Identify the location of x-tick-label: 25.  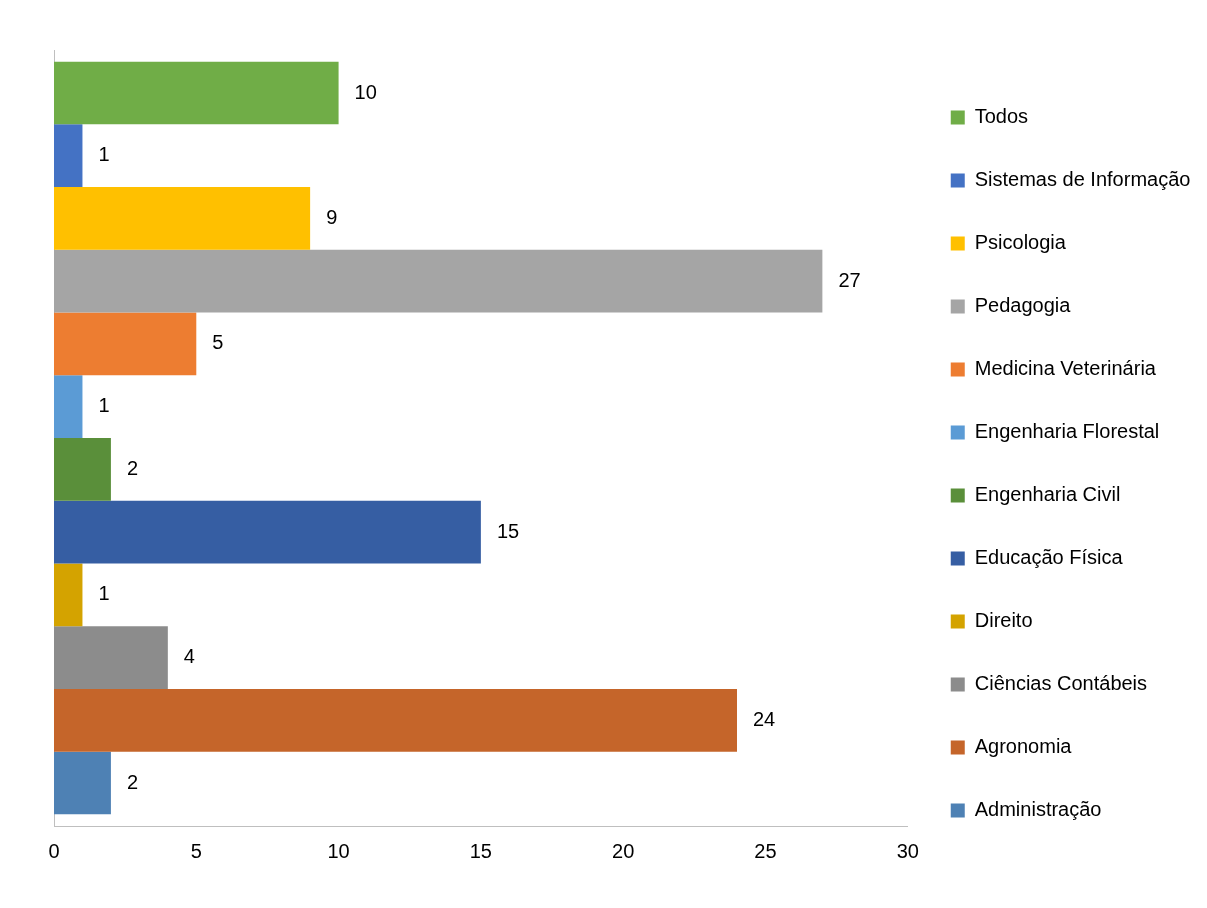
(765, 850).